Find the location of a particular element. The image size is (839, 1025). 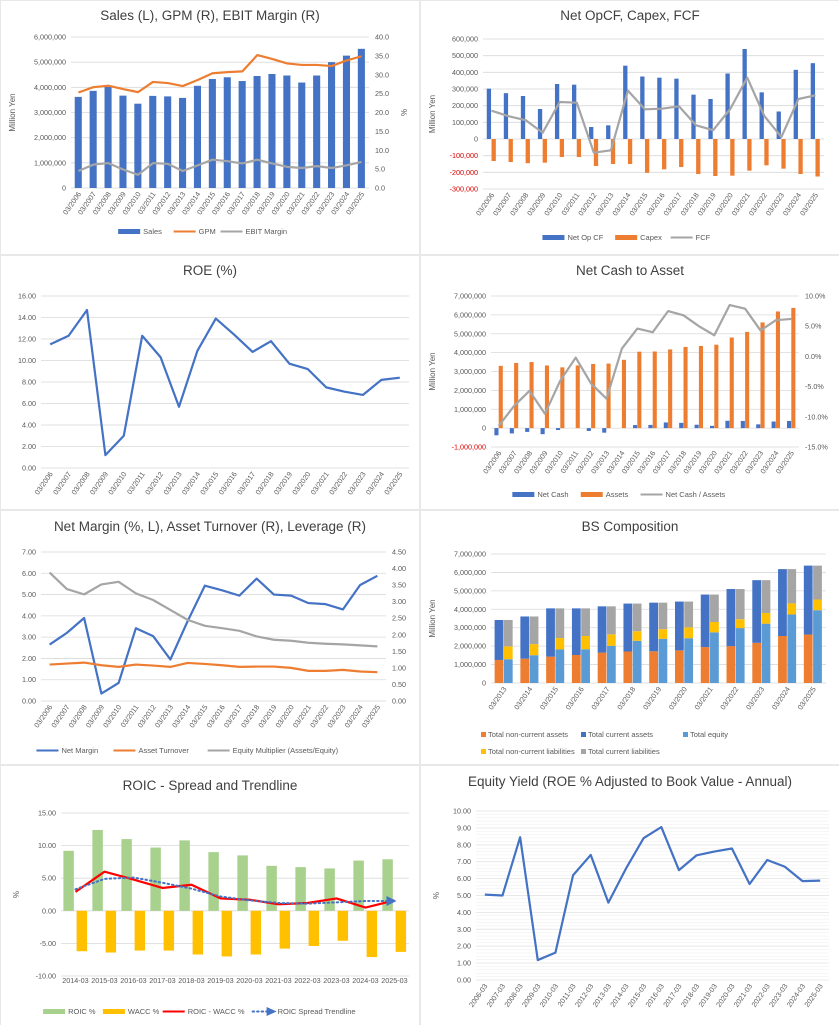

legend-label: Net Margin is located at coordinates (79, 750).